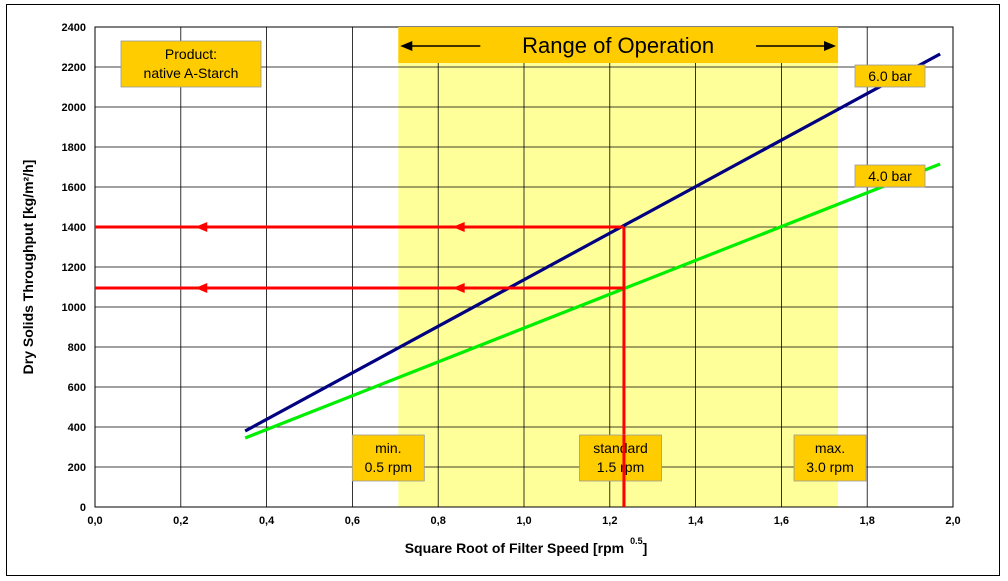 The image size is (1008, 581). What do you see at coordinates (28, 267) in the screenshot?
I see `y-axis-title: Dry Solids Throughput [kg/m²/h]` at bounding box center [28, 267].